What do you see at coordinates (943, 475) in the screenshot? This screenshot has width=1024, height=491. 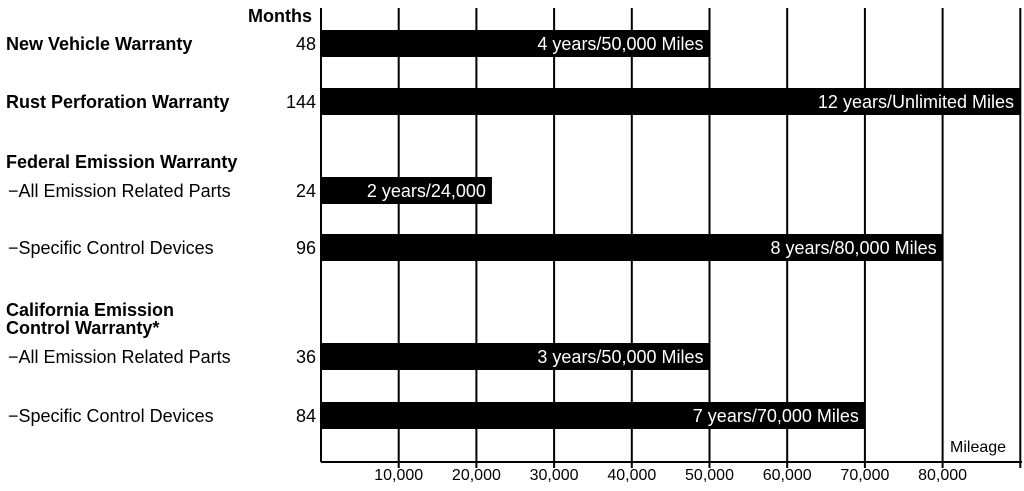 I see `x-tick-label: 80,000` at bounding box center [943, 475].